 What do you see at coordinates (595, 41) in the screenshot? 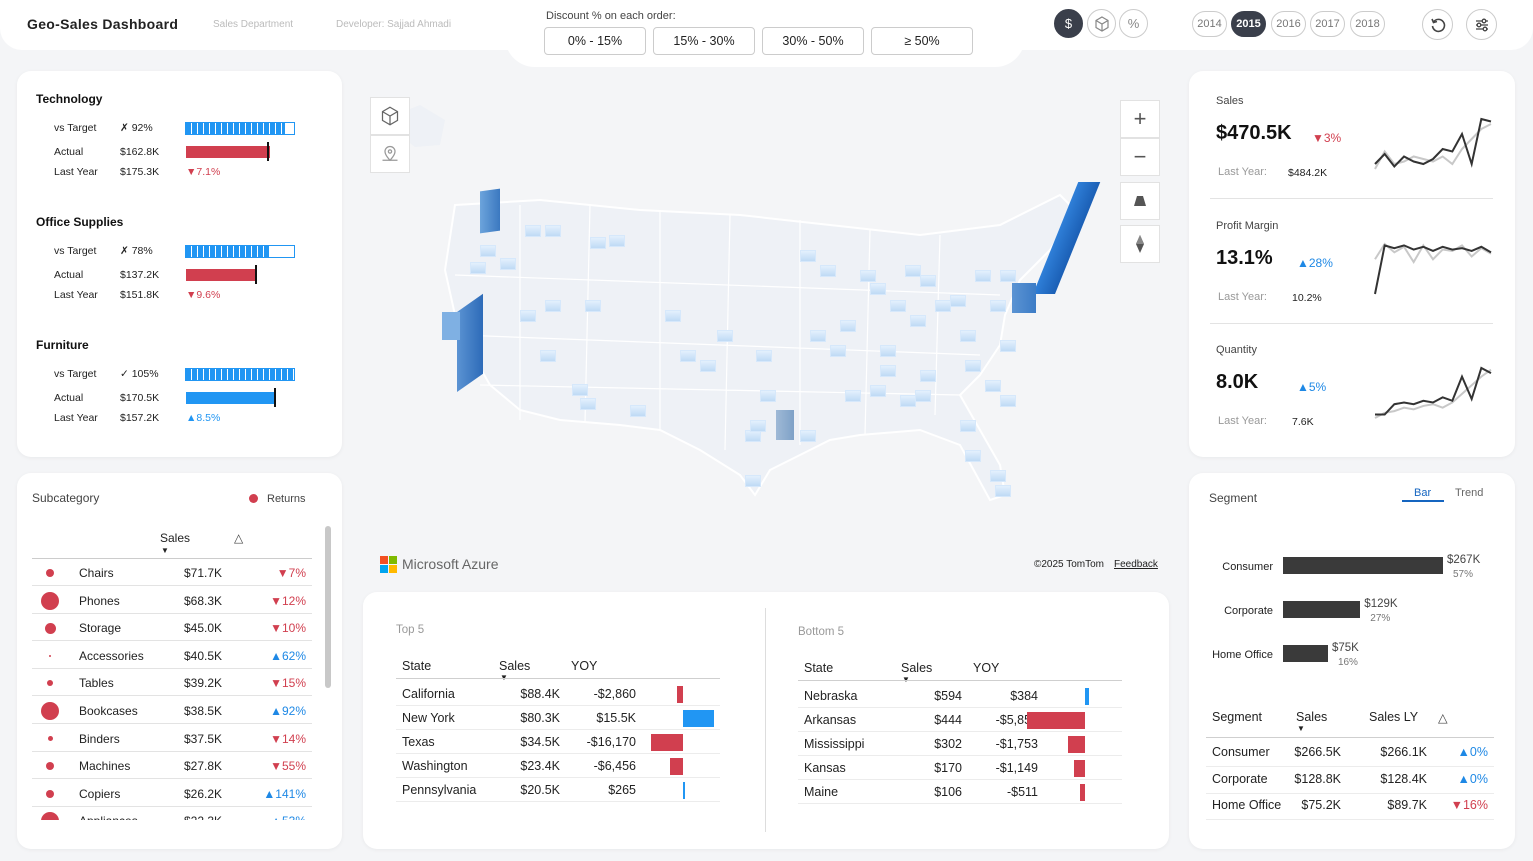
I see `discount-button-0-15: 0% - 15%` at bounding box center [595, 41].